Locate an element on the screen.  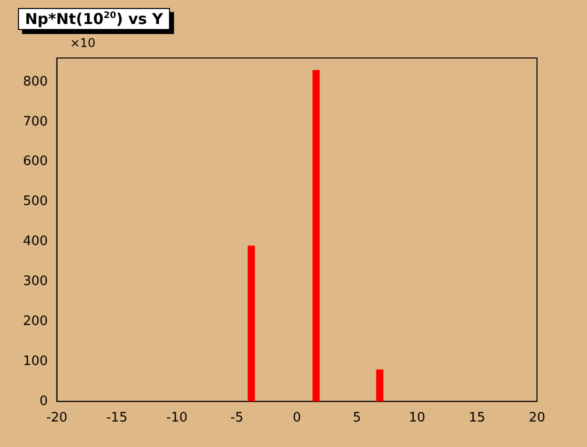
x-tick-label: 20 is located at coordinates (537, 418).